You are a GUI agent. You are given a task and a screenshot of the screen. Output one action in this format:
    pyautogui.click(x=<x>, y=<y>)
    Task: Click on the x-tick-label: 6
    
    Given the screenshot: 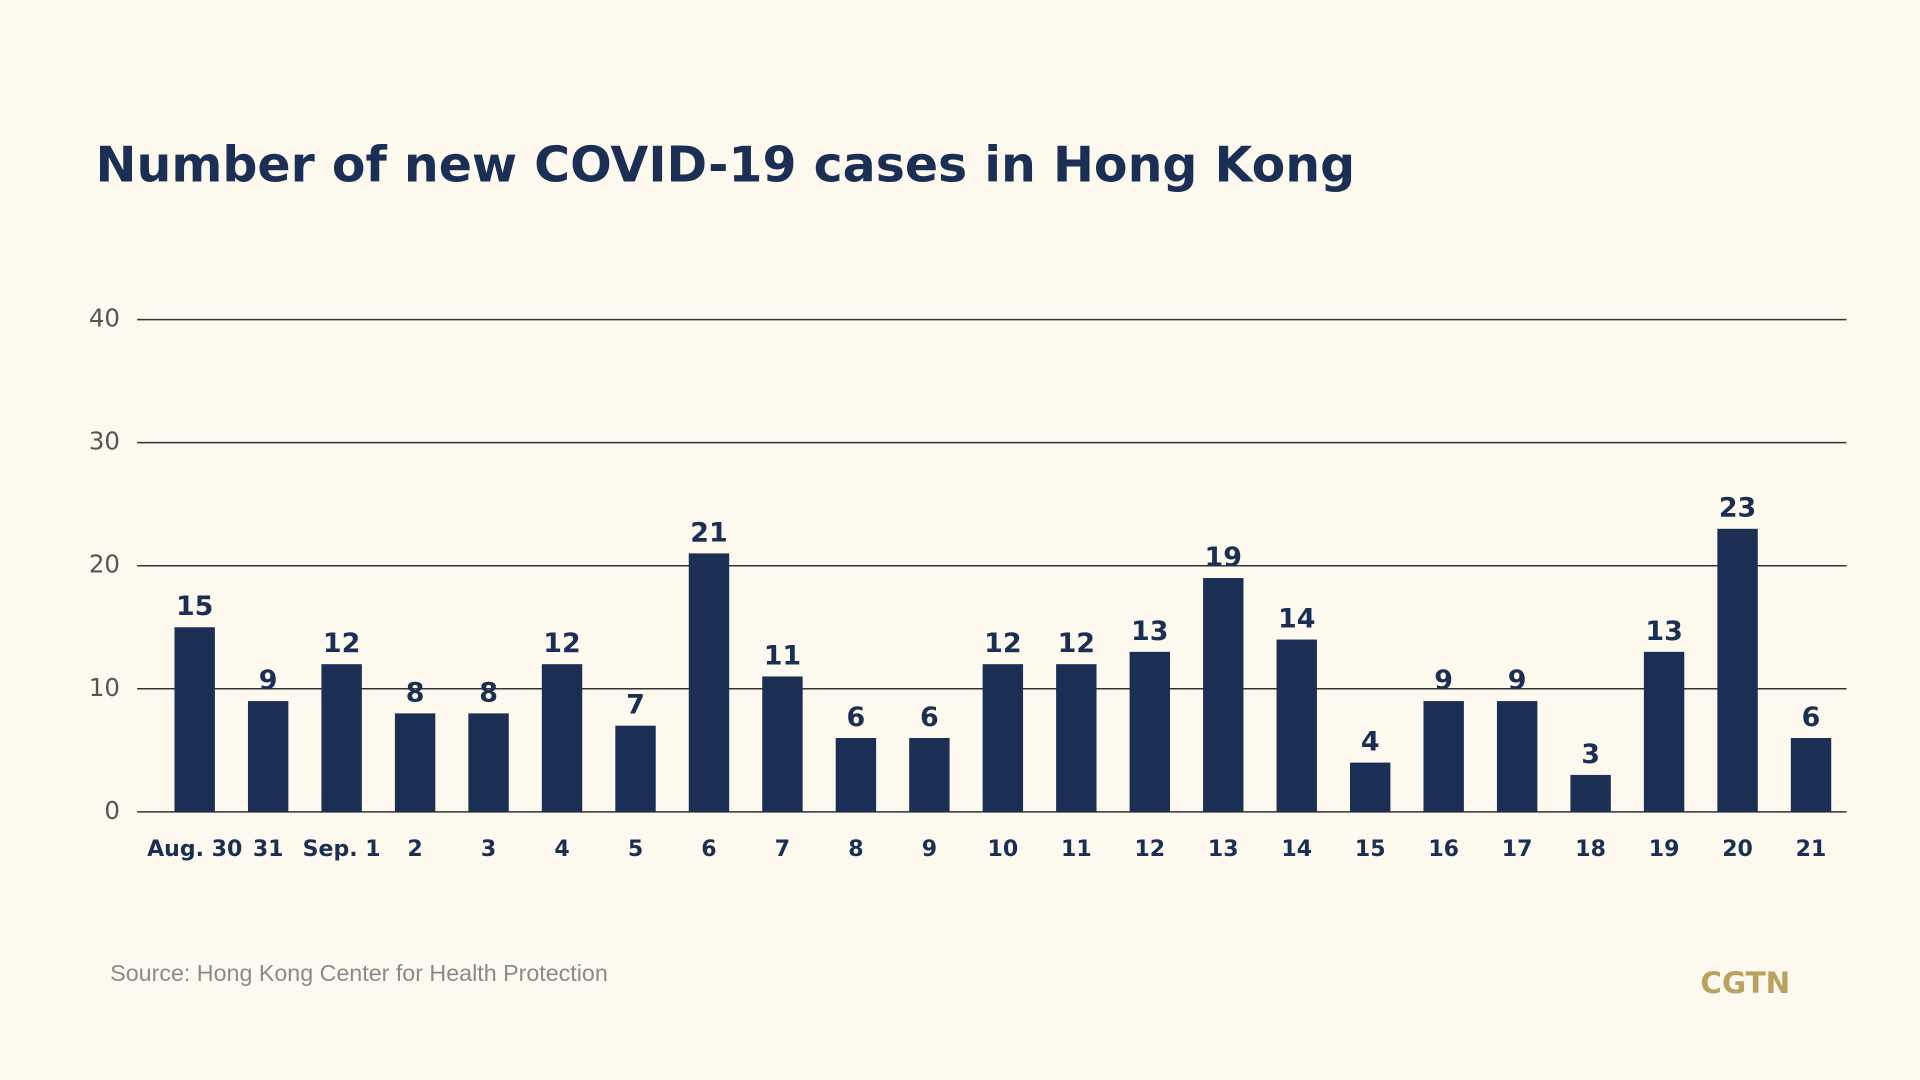 What is the action you would take?
    pyautogui.click(x=708, y=849)
    